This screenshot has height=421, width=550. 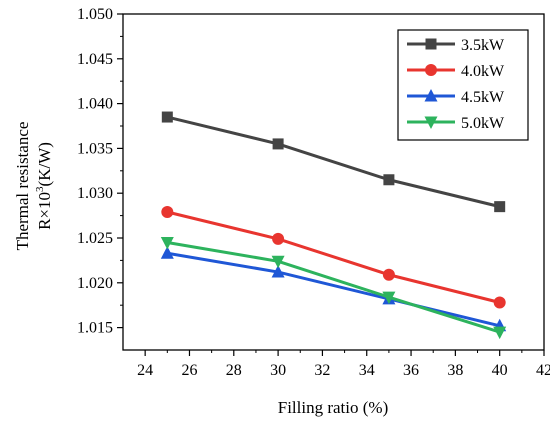 What do you see at coordinates (455, 370) in the screenshot?
I see `x-tick-label: 38` at bounding box center [455, 370].